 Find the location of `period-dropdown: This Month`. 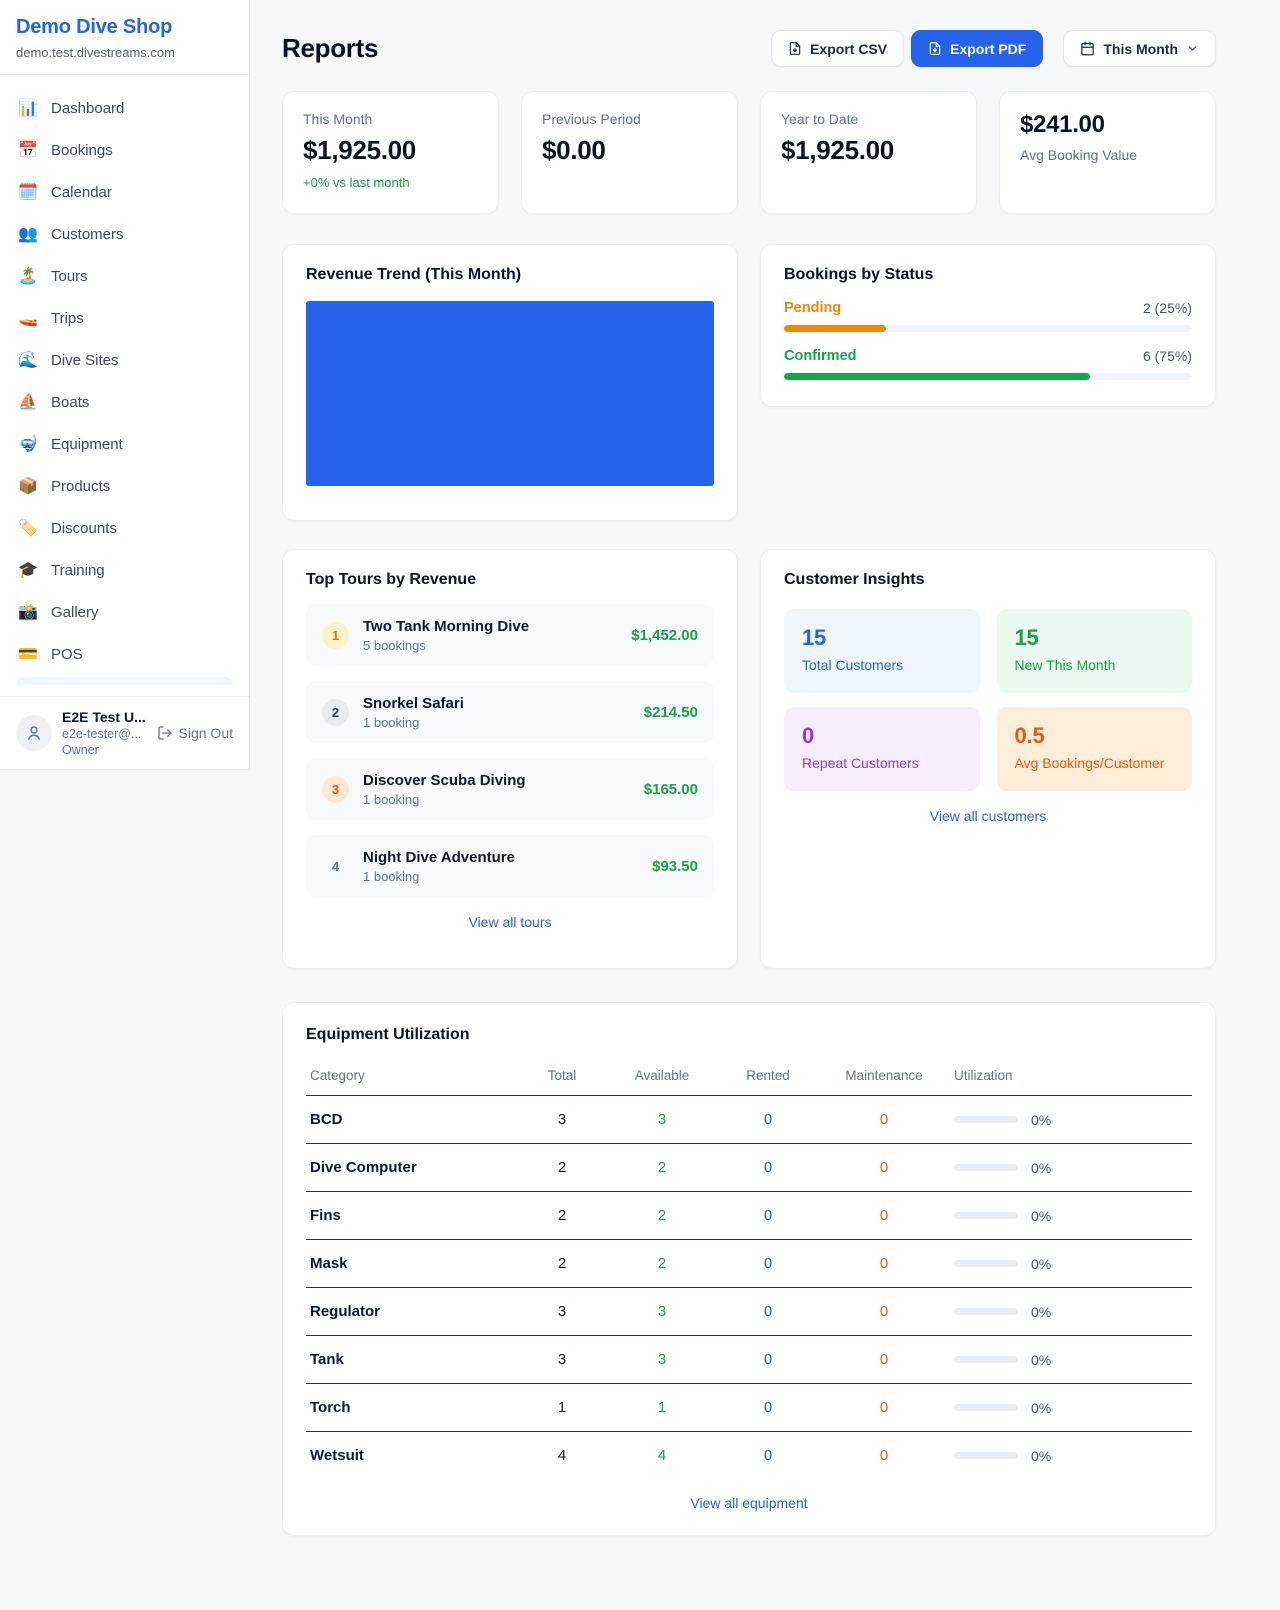

period-dropdown: This Month is located at coordinates (1139, 48).